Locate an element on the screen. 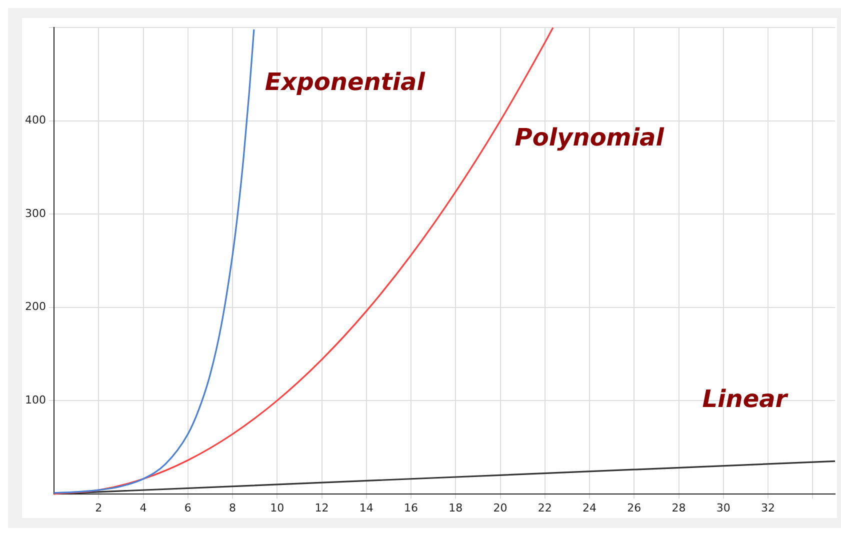 Image resolution: width=841 pixels, height=534 pixels. x-tick-label: 2 is located at coordinates (98, 507).